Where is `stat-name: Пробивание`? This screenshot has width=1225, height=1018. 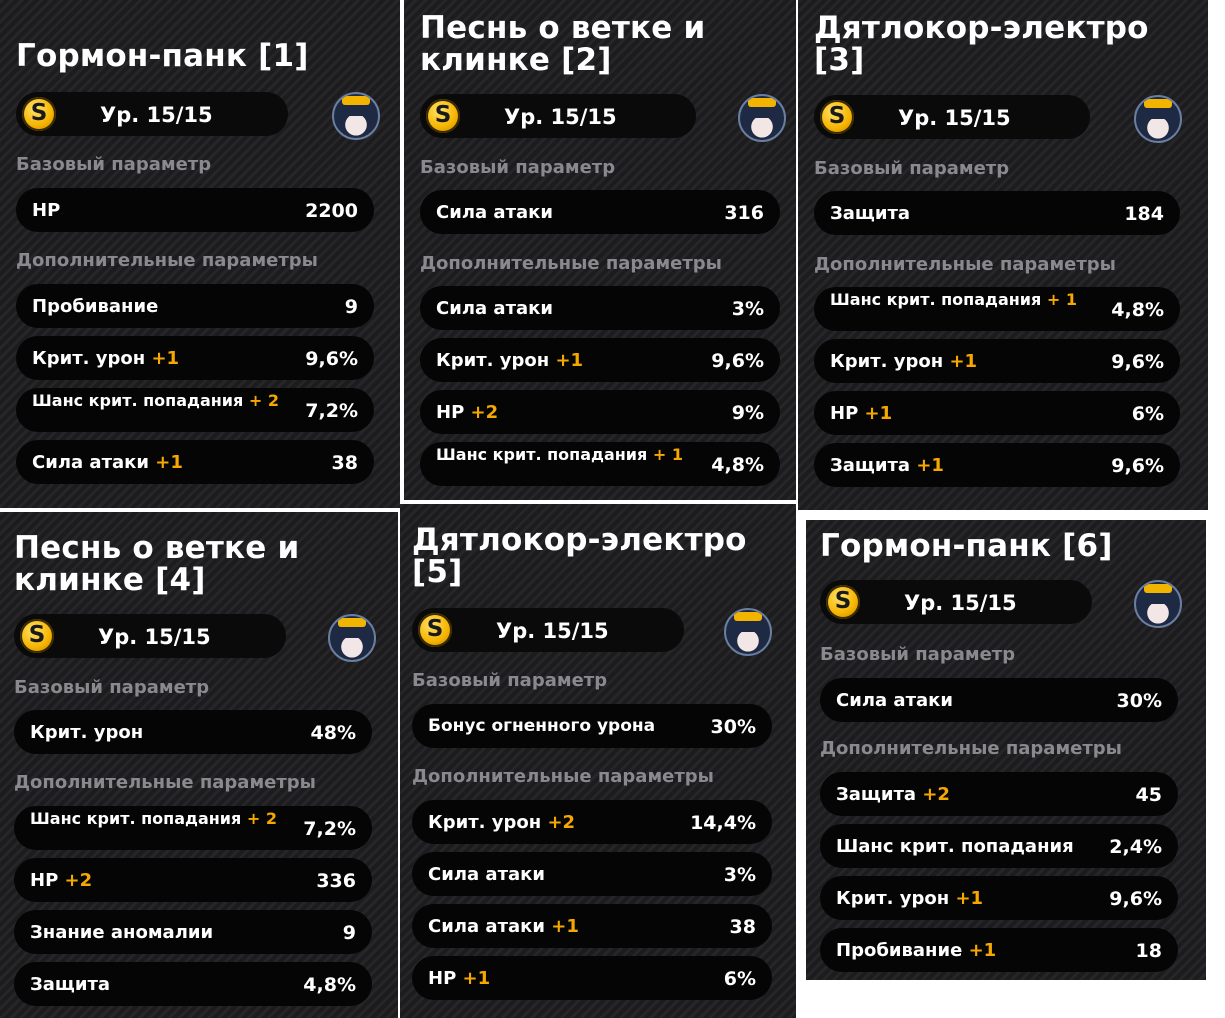 stat-name: Пробивание is located at coordinates (95, 306).